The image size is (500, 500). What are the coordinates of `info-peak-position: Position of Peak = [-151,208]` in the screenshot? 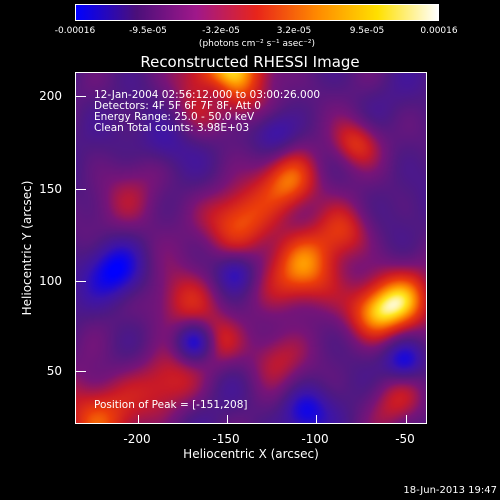 It's located at (171, 405).